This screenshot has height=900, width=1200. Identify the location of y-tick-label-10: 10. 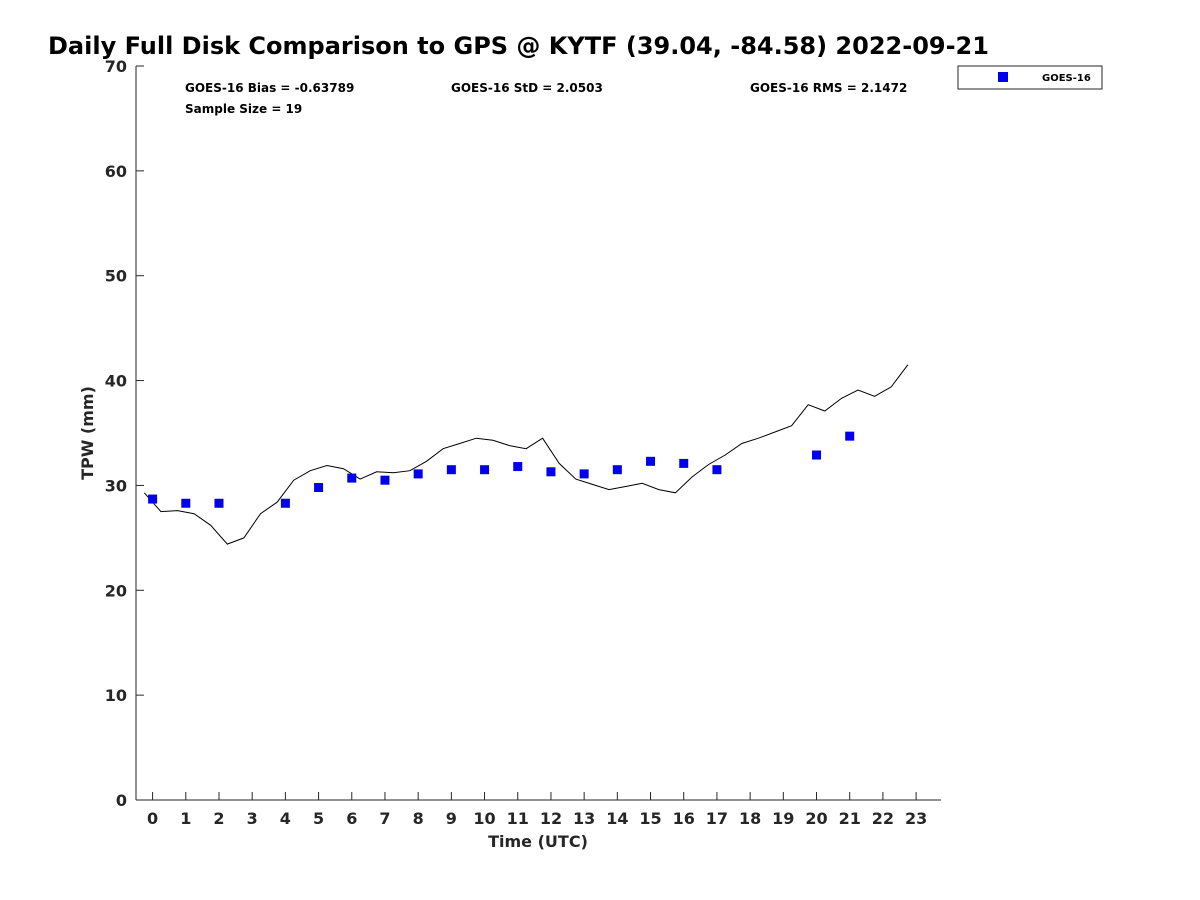
(116, 695).